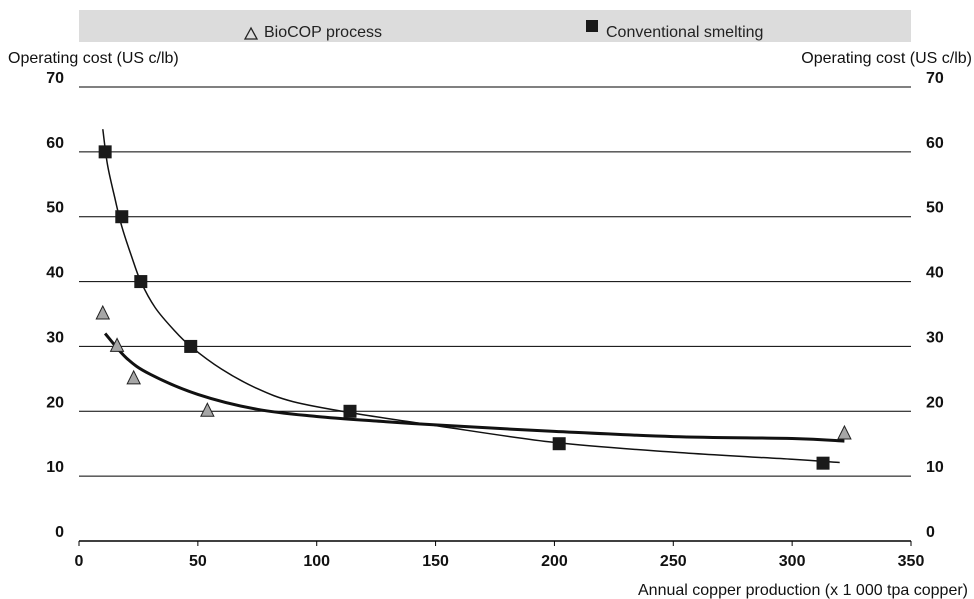 This screenshot has width=974, height=599. I want to click on y-tick-label-right: 20, so click(935, 402).